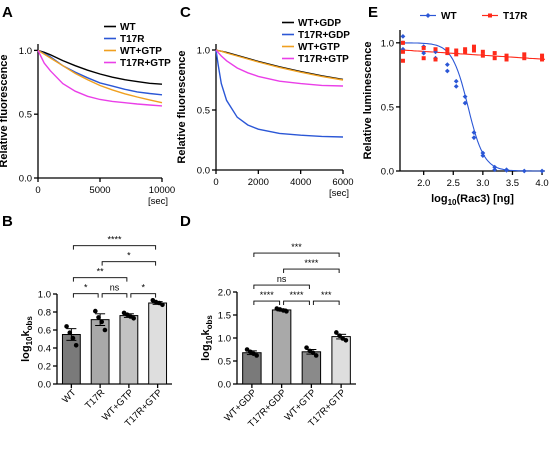 The width and height of the screenshot is (550, 459). Describe the element at coordinates (185, 12) in the screenshot. I see `panel-letter-c: C` at that location.